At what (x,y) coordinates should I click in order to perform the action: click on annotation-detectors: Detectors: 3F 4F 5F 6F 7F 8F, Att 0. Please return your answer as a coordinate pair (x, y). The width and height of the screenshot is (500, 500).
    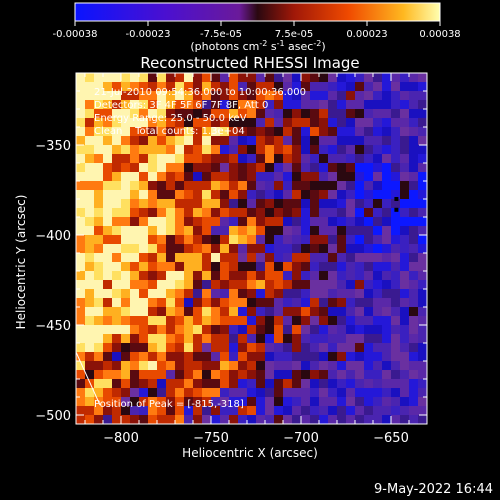
    Looking at the image, I should click on (181, 105).